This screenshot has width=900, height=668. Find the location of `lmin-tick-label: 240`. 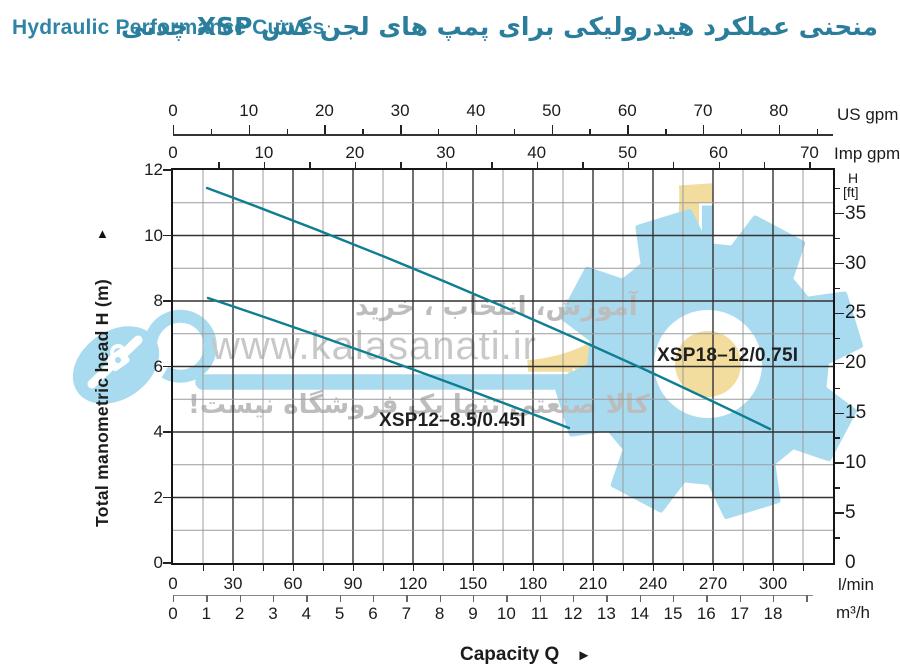

lmin-tick-label: 240 is located at coordinates (653, 583).